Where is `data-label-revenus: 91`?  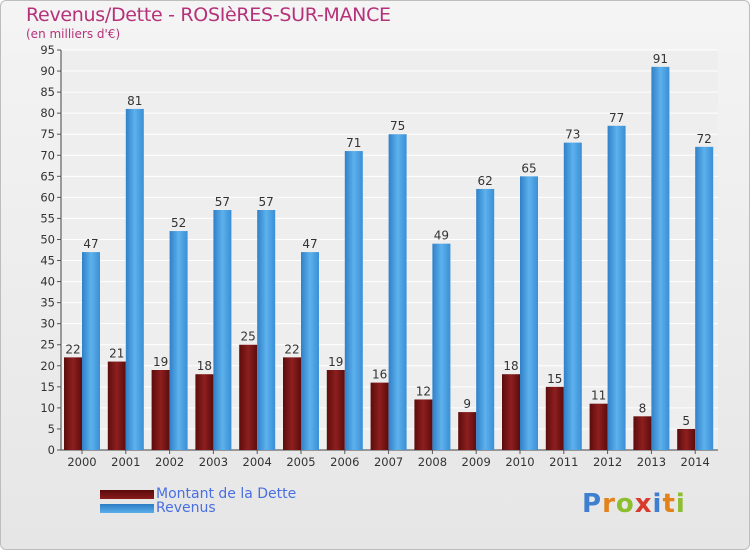
data-label-revenus: 91 is located at coordinates (660, 59).